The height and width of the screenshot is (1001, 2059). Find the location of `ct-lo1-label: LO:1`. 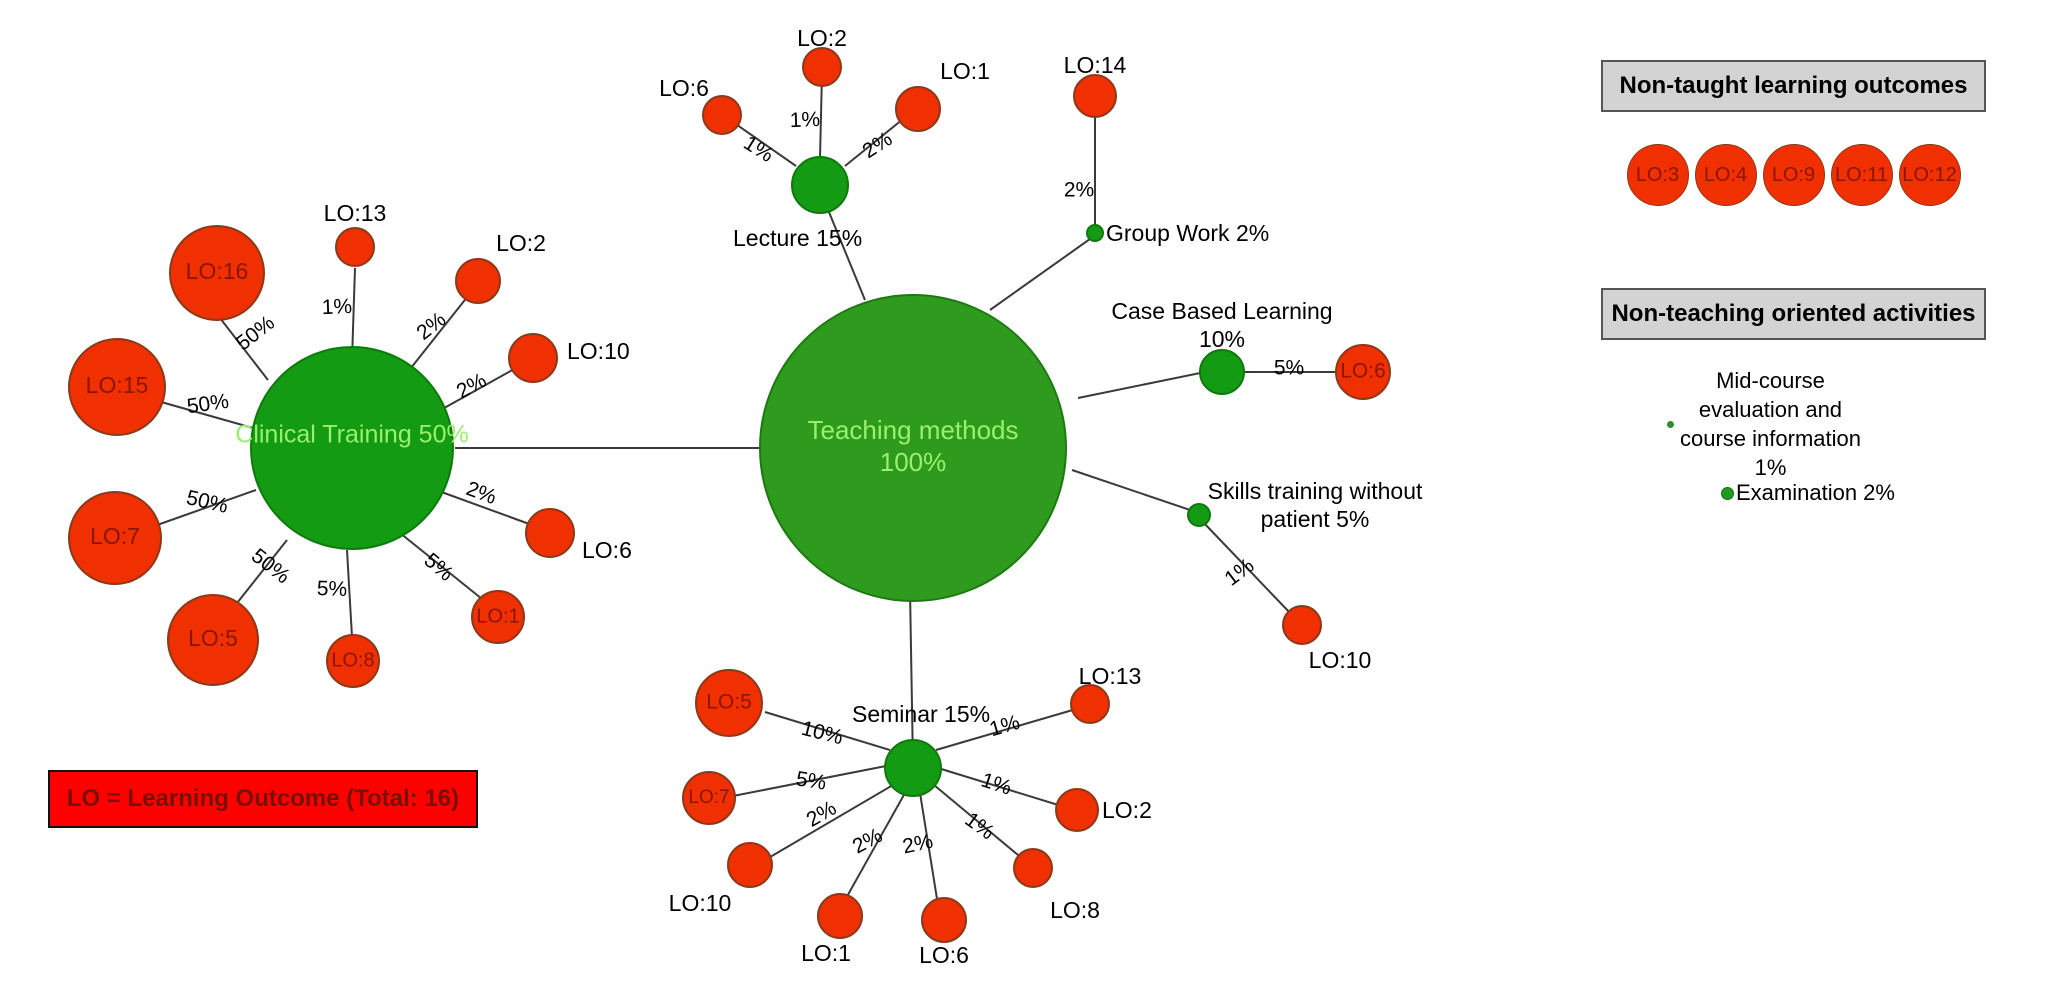

ct-lo1-label: LO:1 is located at coordinates (497, 616).